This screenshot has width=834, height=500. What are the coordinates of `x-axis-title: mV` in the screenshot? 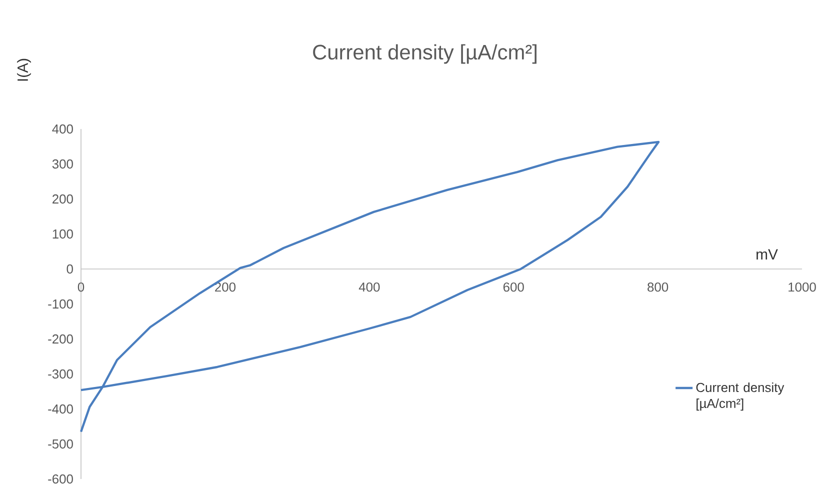 It's located at (767, 254).